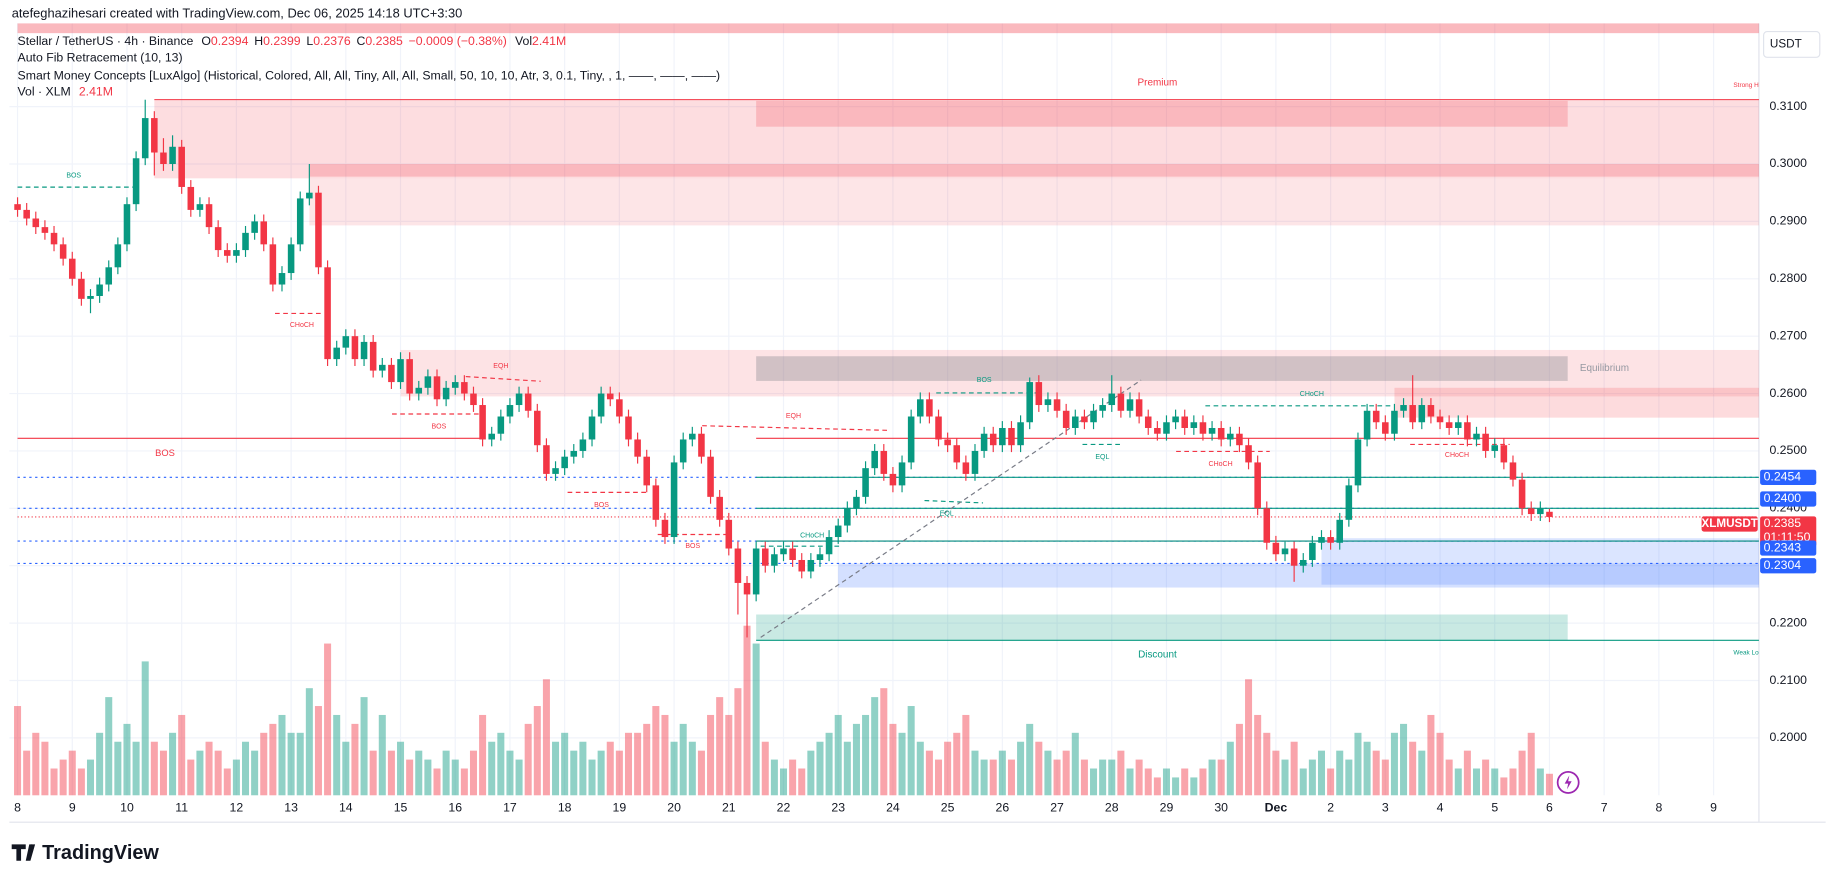 This screenshot has width=1835, height=883. What do you see at coordinates (1057, 807) in the screenshot?
I see `x-tick-label: 27` at bounding box center [1057, 807].